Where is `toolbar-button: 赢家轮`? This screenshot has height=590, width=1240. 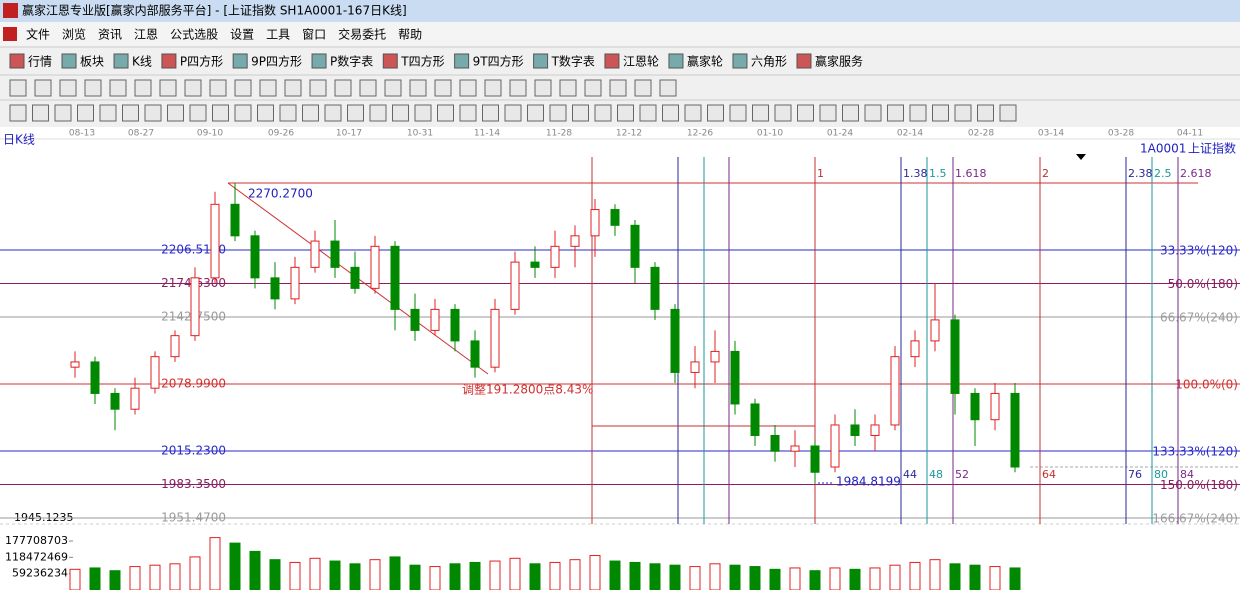
toolbar-button: 赢家轮 is located at coordinates (705, 61).